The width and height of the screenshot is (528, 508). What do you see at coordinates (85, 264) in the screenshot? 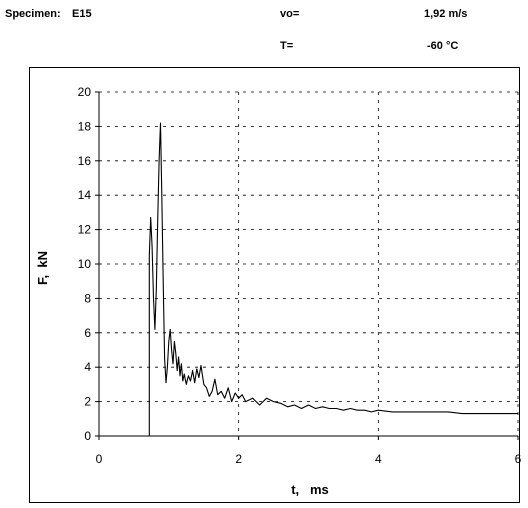
I see `y-tick-label: 10` at bounding box center [85, 264].